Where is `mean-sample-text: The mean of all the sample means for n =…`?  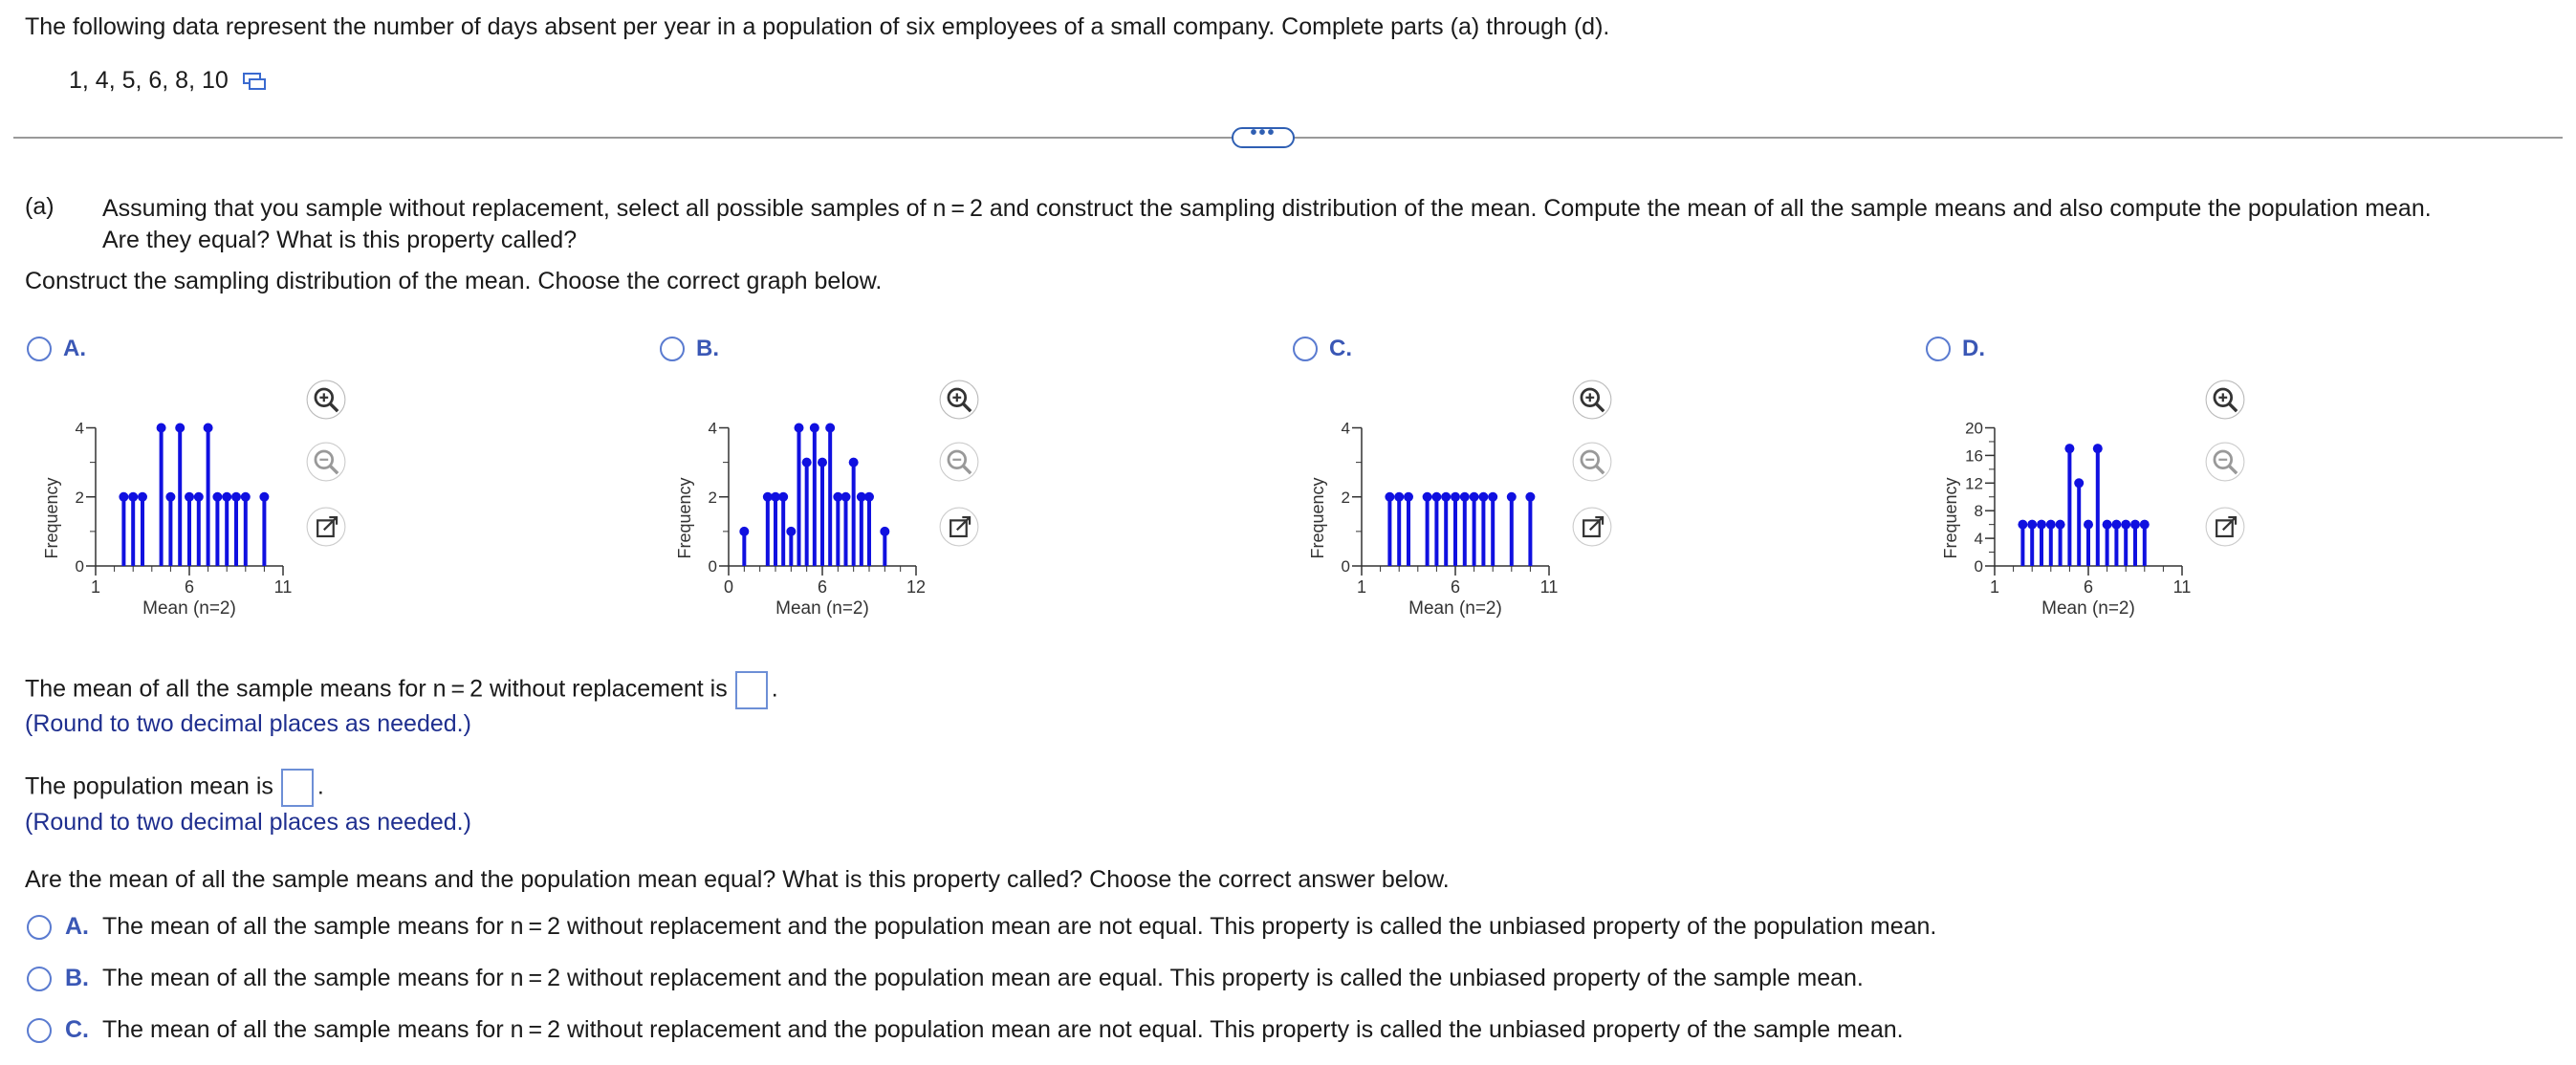
mean-sample-text: The mean of all the sample means for n =… is located at coordinates (376, 689).